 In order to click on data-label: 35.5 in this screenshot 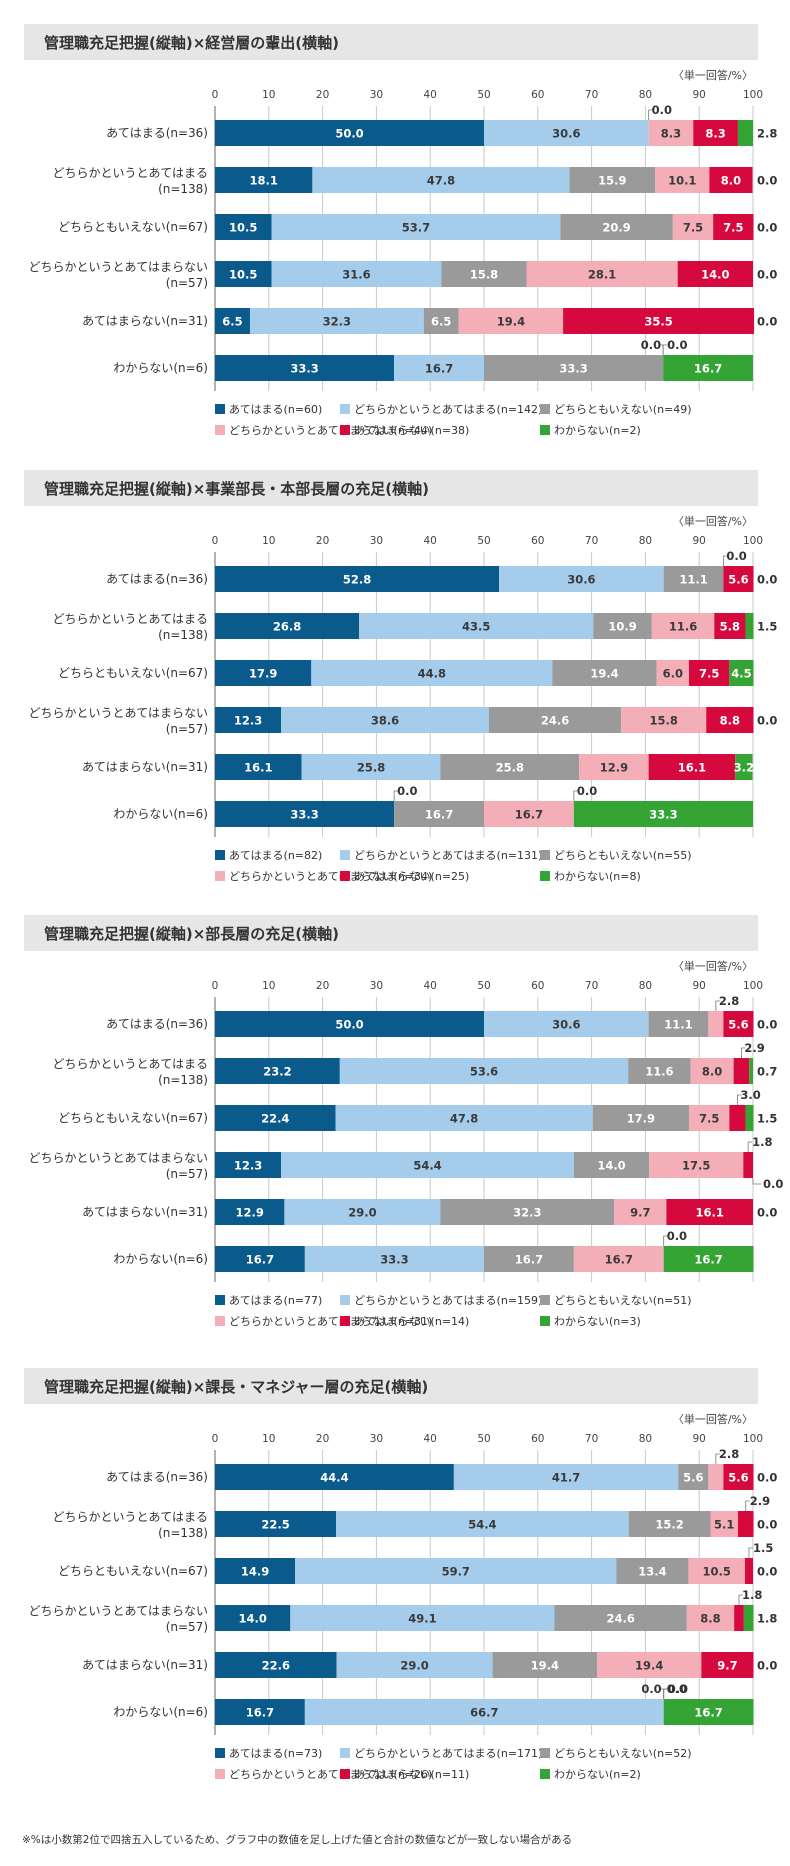, I will do `click(658, 322)`.